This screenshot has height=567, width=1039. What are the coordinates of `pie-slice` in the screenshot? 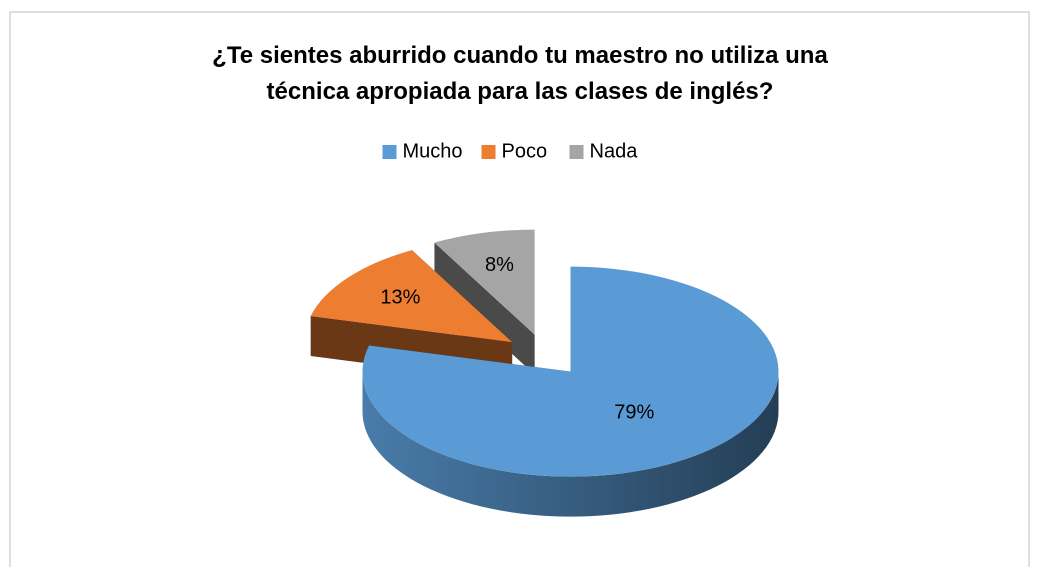 It's located at (411, 316).